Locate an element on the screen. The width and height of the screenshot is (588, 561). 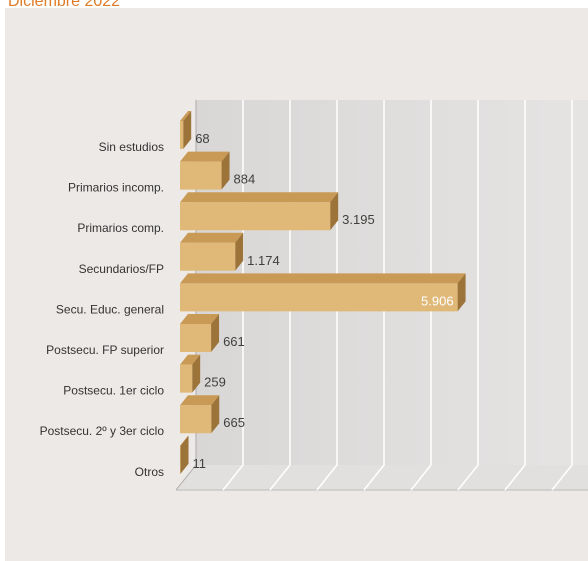
y-tick-label: Primarios incomp. is located at coordinates (116, 188).